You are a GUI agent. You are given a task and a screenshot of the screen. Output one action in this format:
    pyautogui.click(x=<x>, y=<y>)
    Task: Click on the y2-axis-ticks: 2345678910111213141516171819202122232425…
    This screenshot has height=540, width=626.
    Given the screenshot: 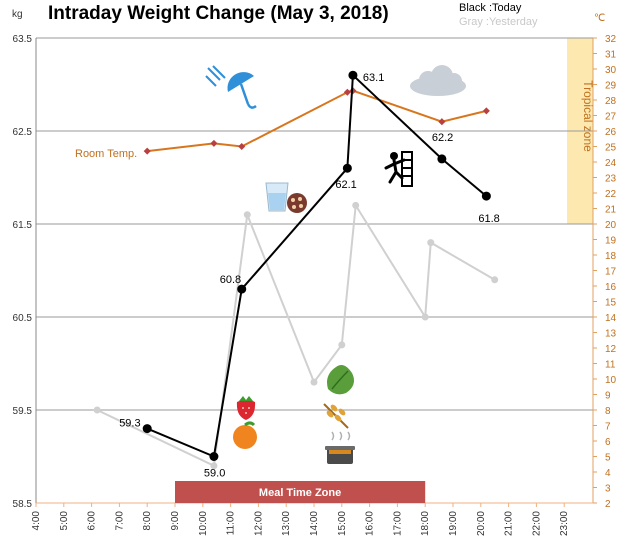 What is the action you would take?
    pyautogui.click(x=605, y=272)
    